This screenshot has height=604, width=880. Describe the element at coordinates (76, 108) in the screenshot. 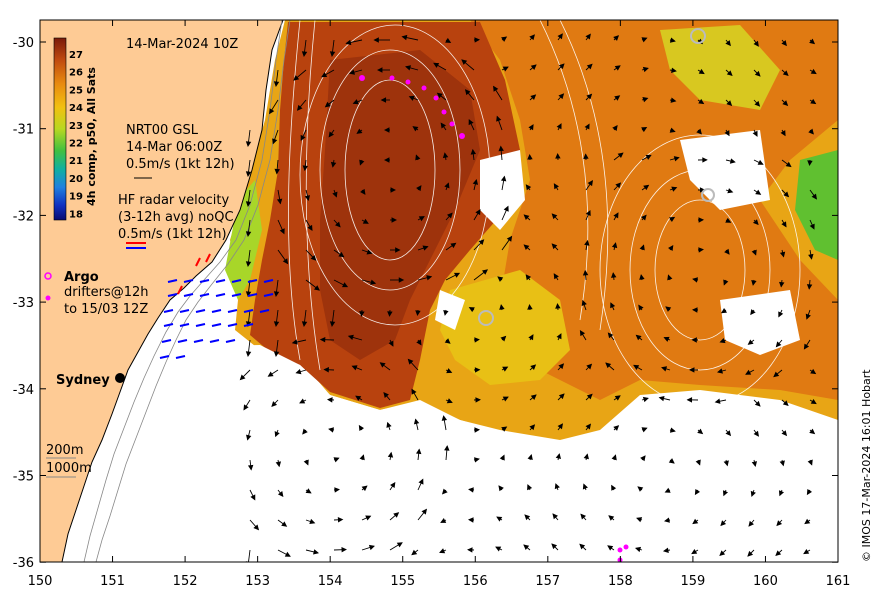

I see `colorbar-tick-label: 24` at that location.